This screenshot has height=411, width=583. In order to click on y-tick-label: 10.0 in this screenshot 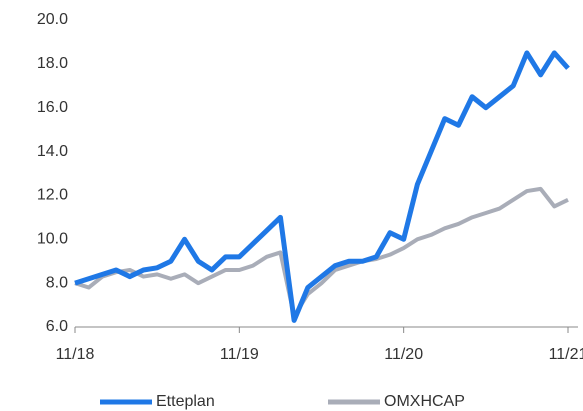, I will do `click(52, 239)`.